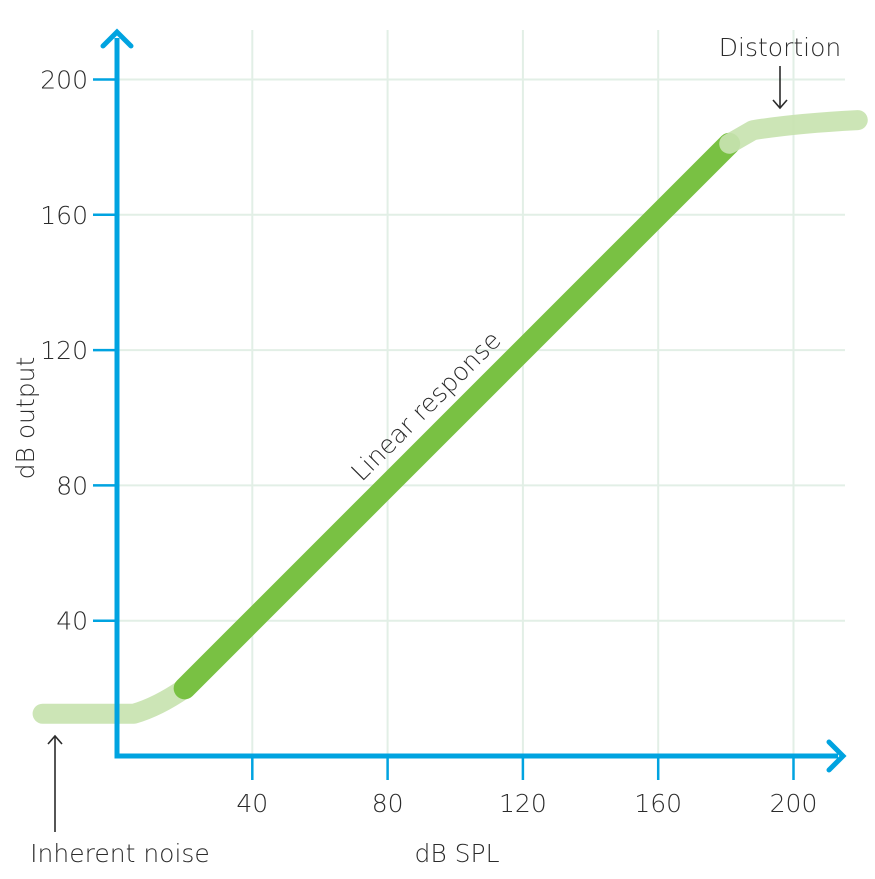 This screenshot has height=879, width=875. Describe the element at coordinates (72, 485) in the screenshot. I see `y-tick-label: 80` at that location.